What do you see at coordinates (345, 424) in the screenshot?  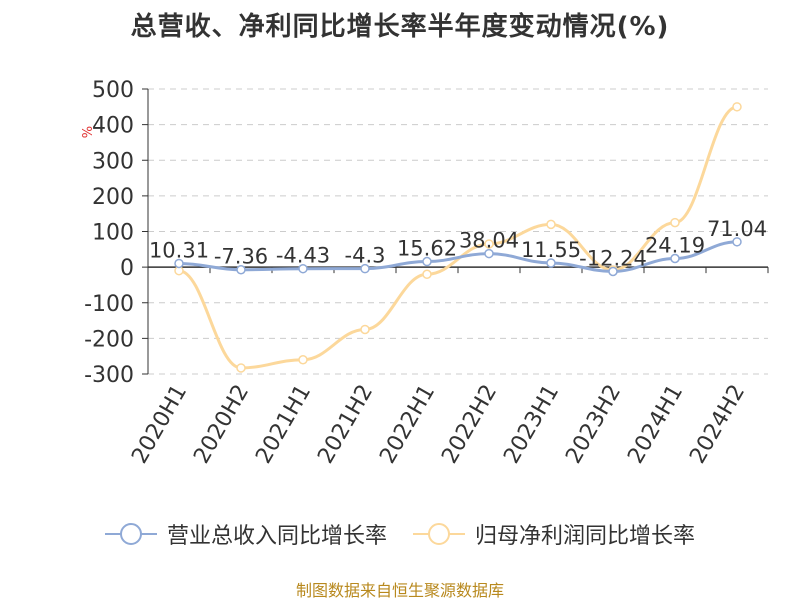 I see `x-tick-label: 2021H2` at bounding box center [345, 424].